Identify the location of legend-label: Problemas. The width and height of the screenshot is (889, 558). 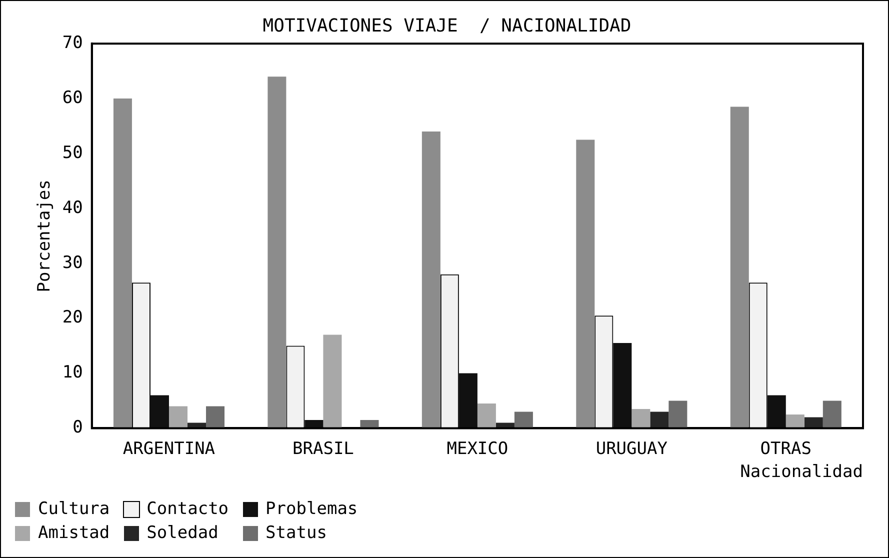
(312, 509).